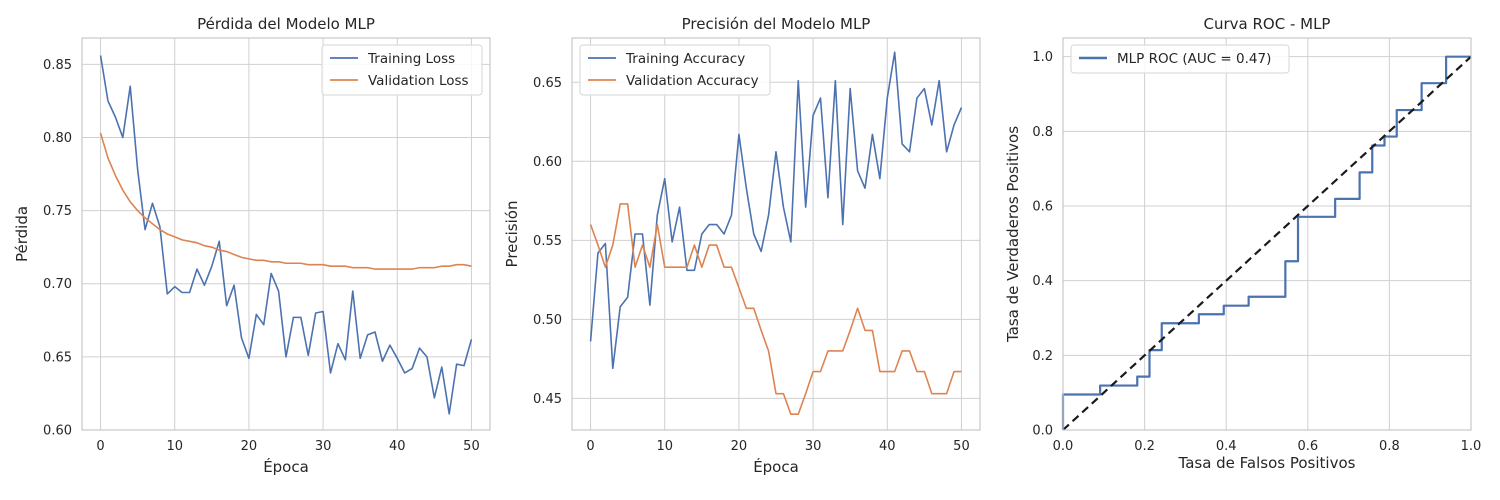 The width and height of the screenshot is (1500, 500). I want to click on x-tick-label: 0.8, so click(1389, 446).